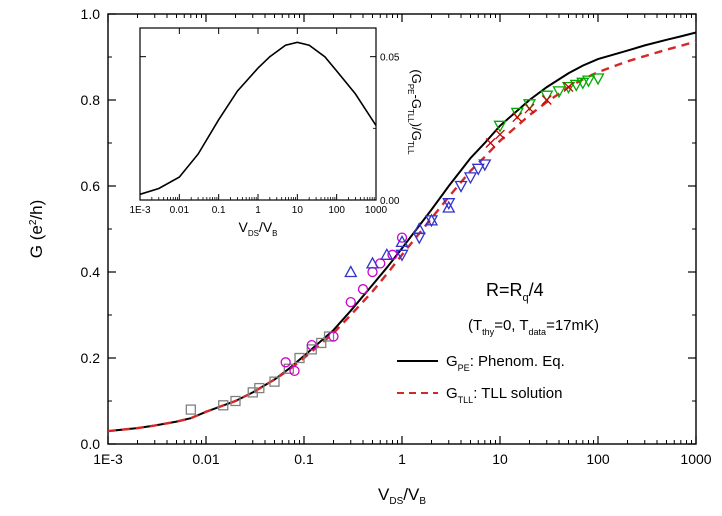 The width and height of the screenshot is (722, 516). What do you see at coordinates (533, 308) in the screenshot?
I see `annotation-block: R=Rq/4 (Tthy=0, Tdata=17mK)` at bounding box center [533, 308].